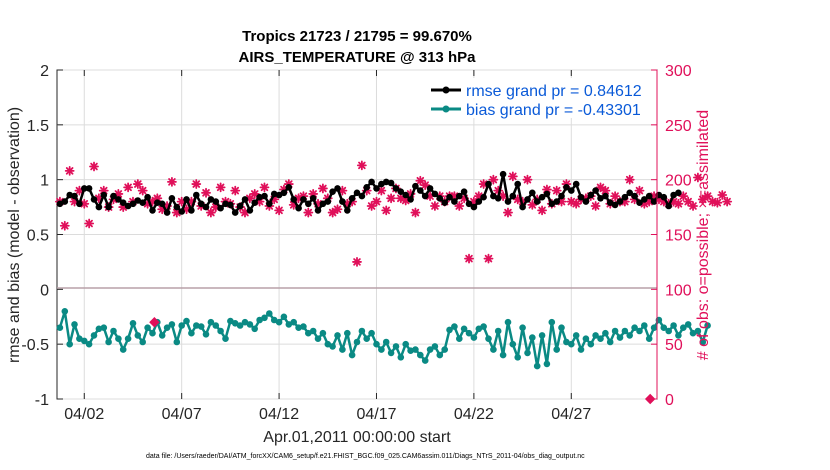 Image resolution: width=830 pixels, height=470 pixels. I want to click on legend-rmse-label: rmse grand pr = 0.84612, so click(554, 91).